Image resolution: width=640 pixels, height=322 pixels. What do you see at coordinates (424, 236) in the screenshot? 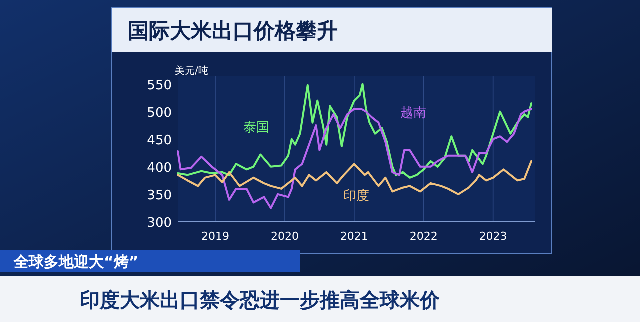
I see `x-tick-label: 2022` at bounding box center [424, 236].